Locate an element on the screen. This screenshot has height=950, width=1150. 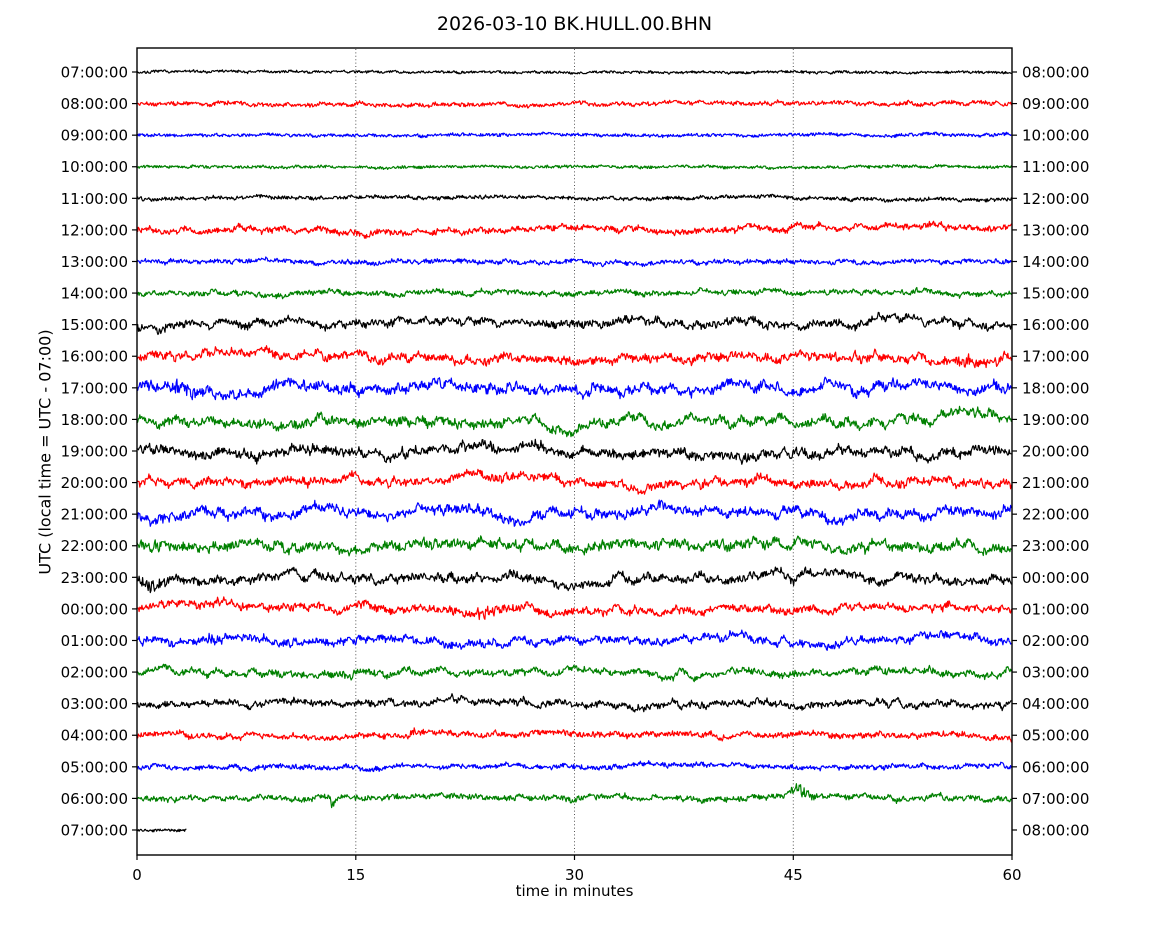
right-utc-time-label: 10:00:00 is located at coordinates (1055, 136).